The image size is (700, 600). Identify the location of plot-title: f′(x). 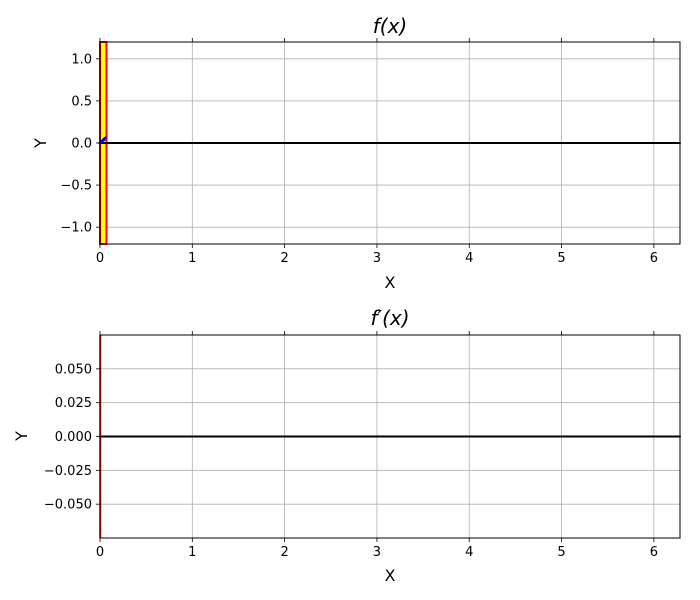
(389, 318).